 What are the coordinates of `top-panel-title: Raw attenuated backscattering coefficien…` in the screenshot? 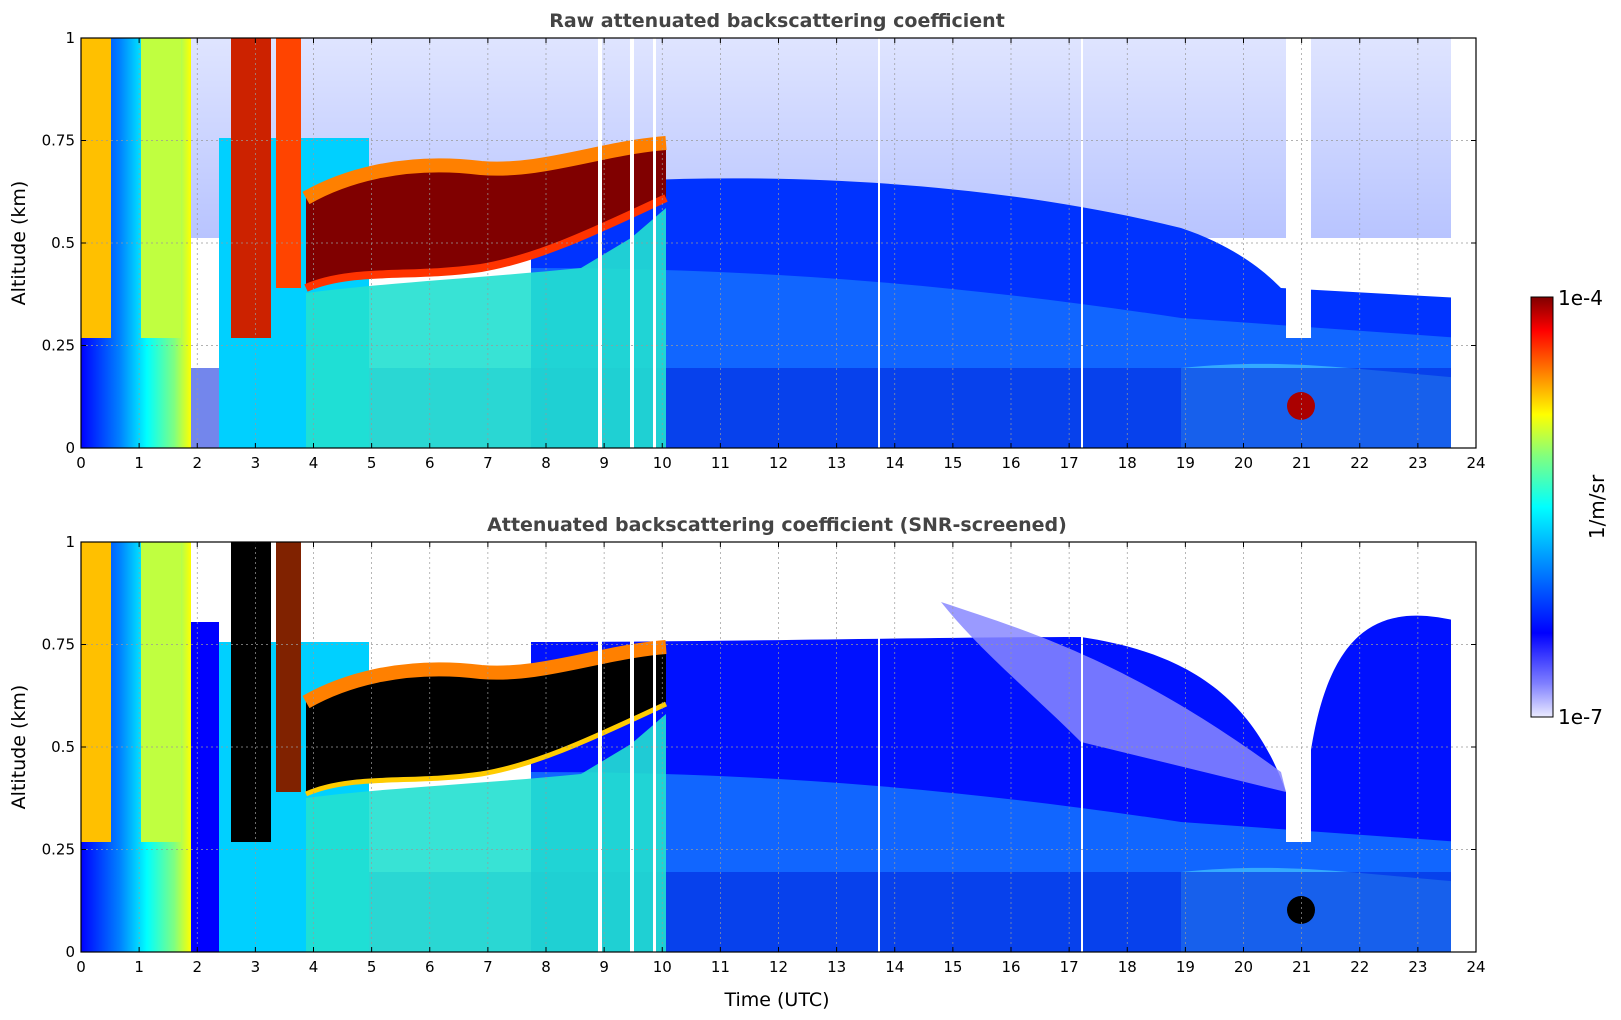 It's located at (777, 21).